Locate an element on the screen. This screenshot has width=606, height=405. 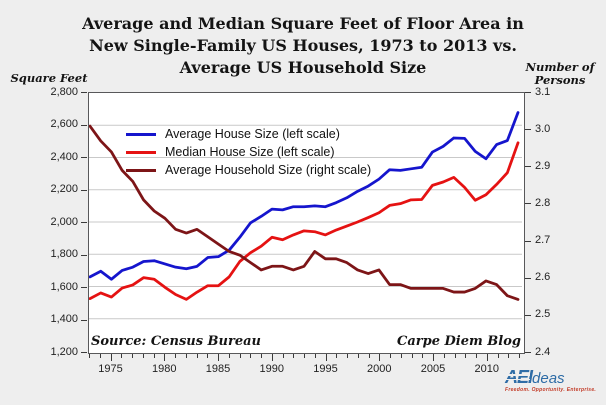
legend-row-average-household-size: Average Household Size (right scale) is located at coordinates (248, 170).